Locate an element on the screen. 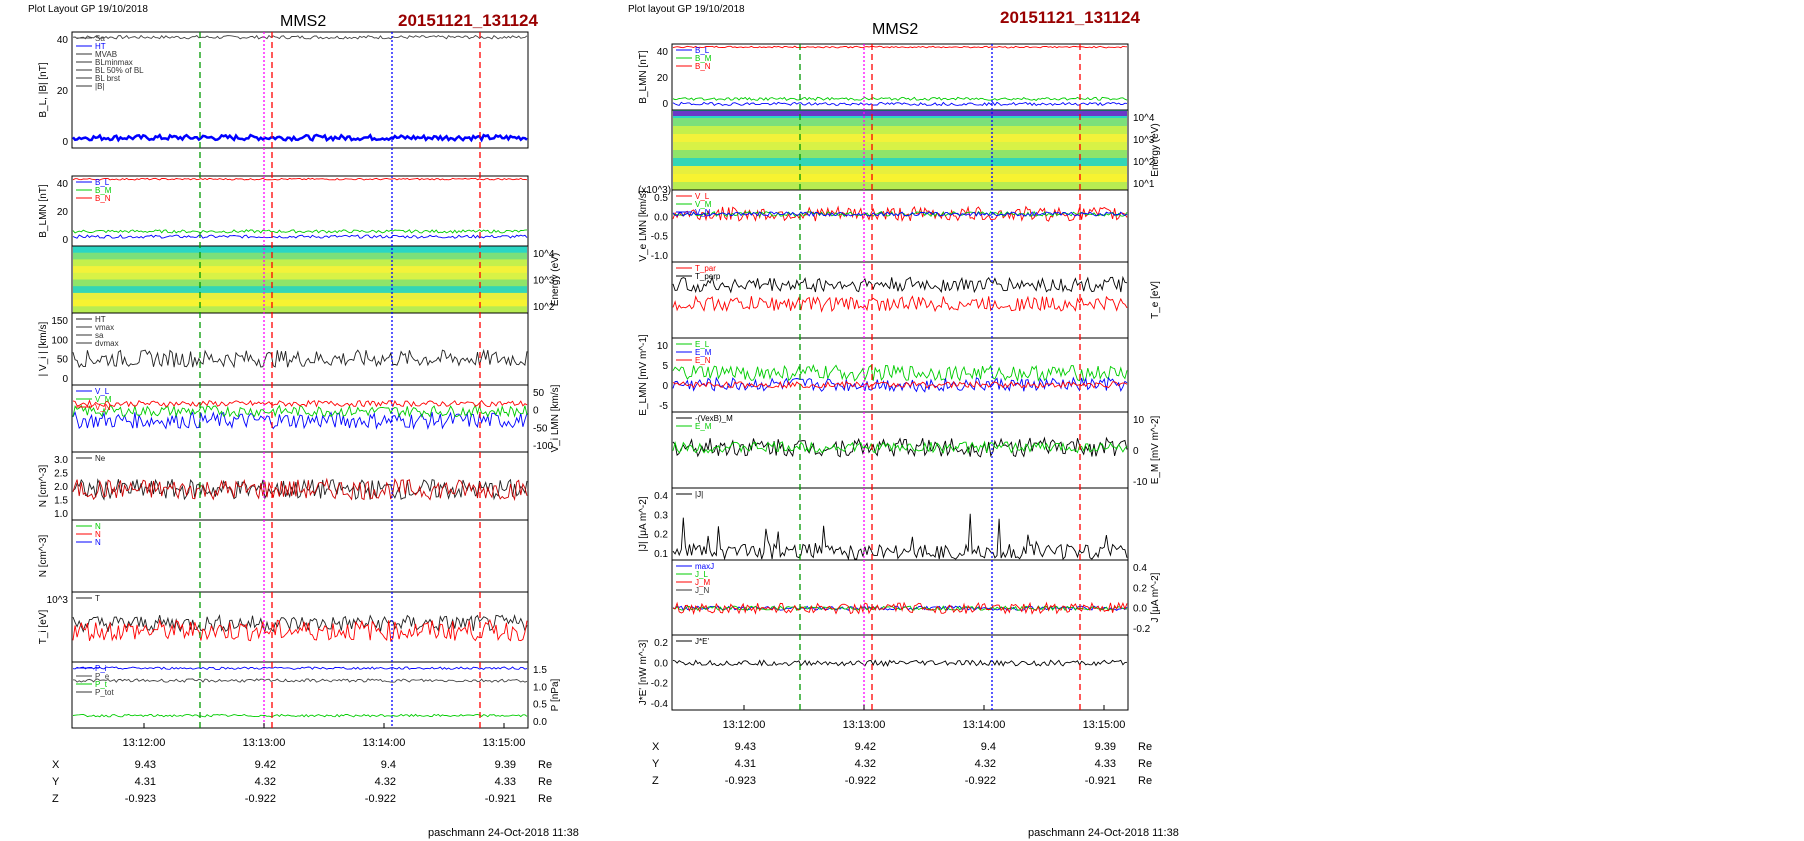 The width and height of the screenshot is (1804, 841). orbit-value: 4.33 is located at coordinates (505, 782).